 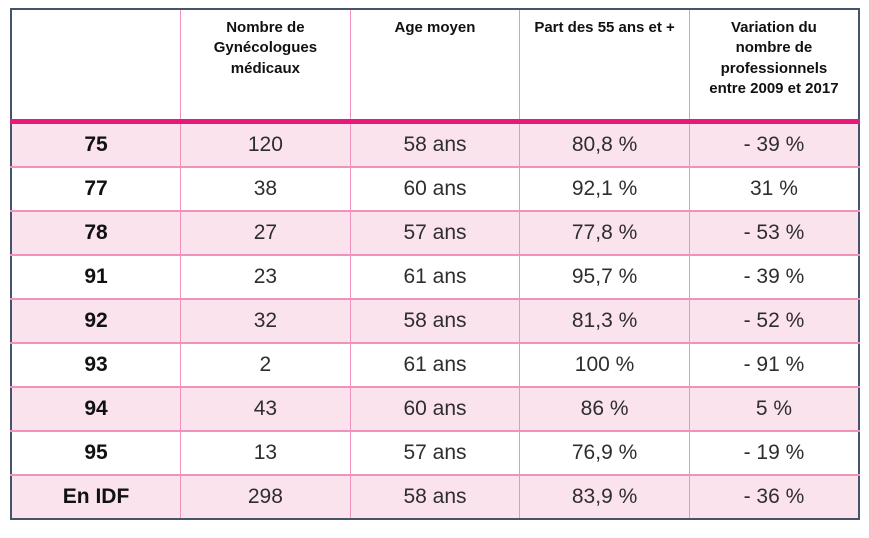 I want to click on table-cell: 86 %, so click(x=604, y=409).